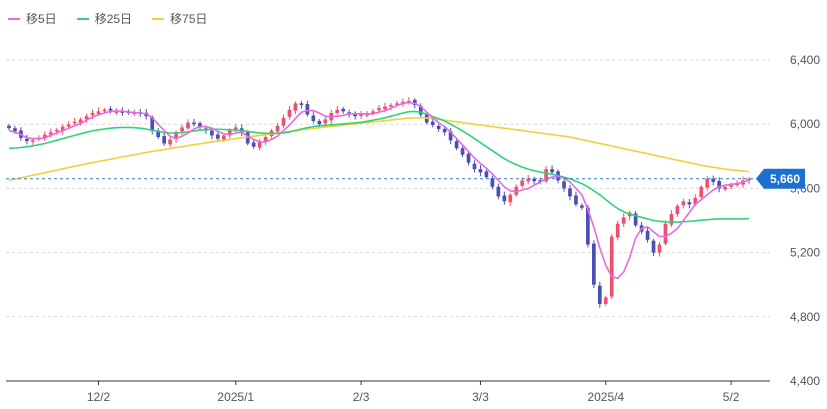 The width and height of the screenshot is (827, 409). What do you see at coordinates (785, 179) in the screenshot?
I see `last-price-label: 5,660` at bounding box center [785, 179].